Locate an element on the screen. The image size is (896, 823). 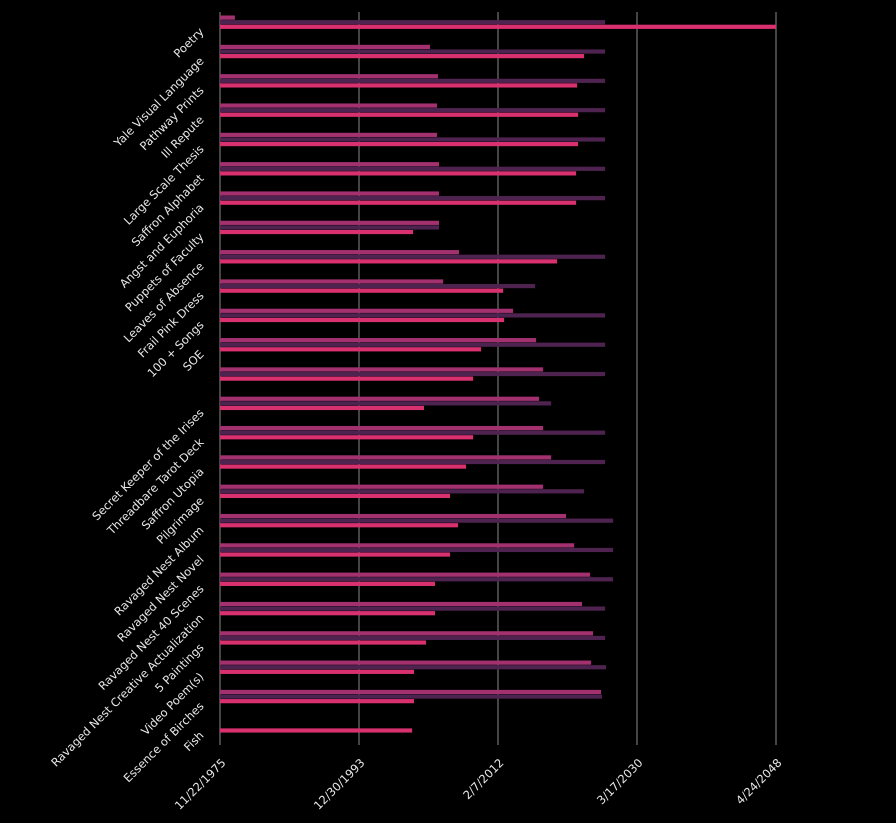
y-tick-label: Fish is located at coordinates (194, 741).